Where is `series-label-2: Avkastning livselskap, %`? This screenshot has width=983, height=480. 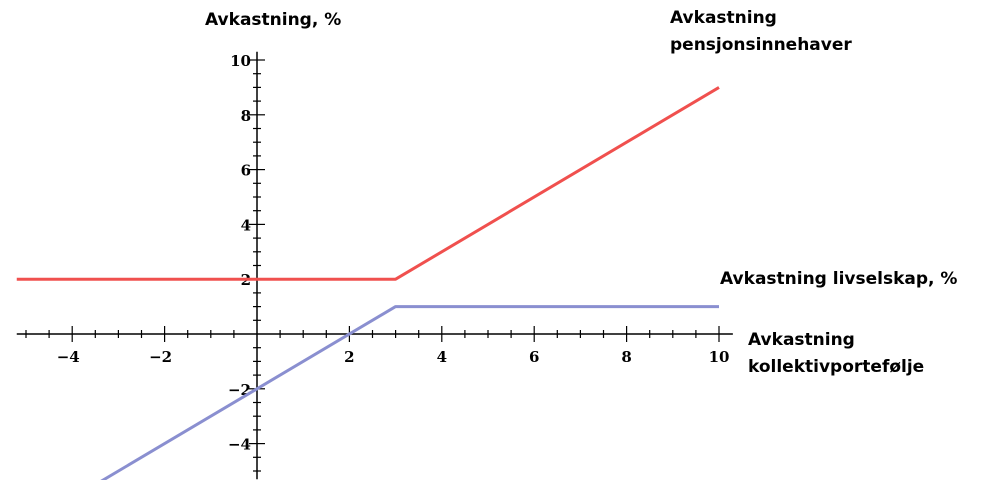
series-label-2: Avkastning livselskap, % is located at coordinates (838, 279).